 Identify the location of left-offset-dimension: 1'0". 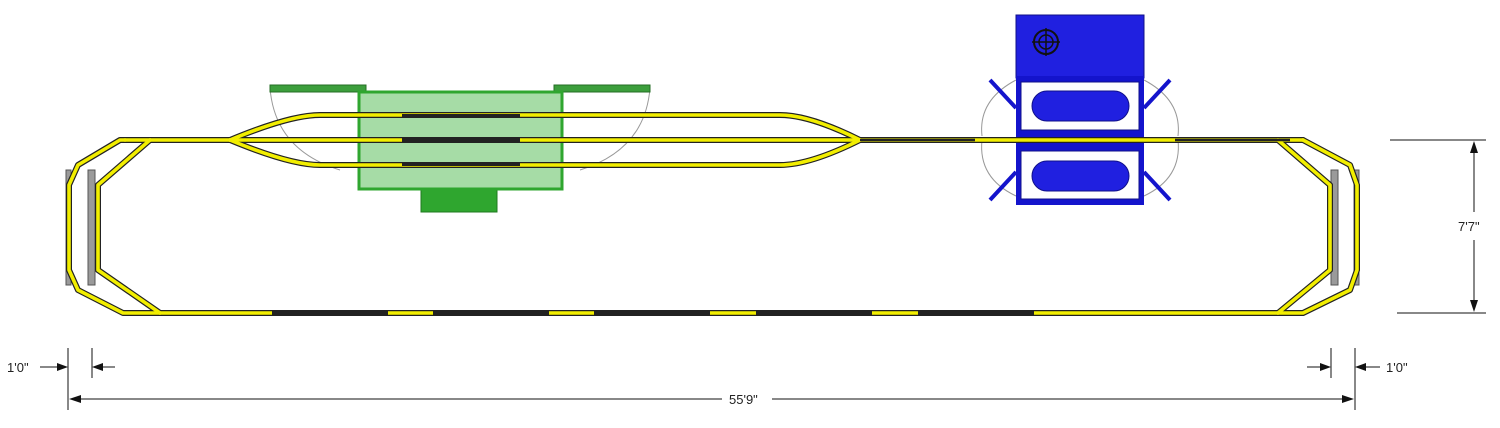
(61, 363).